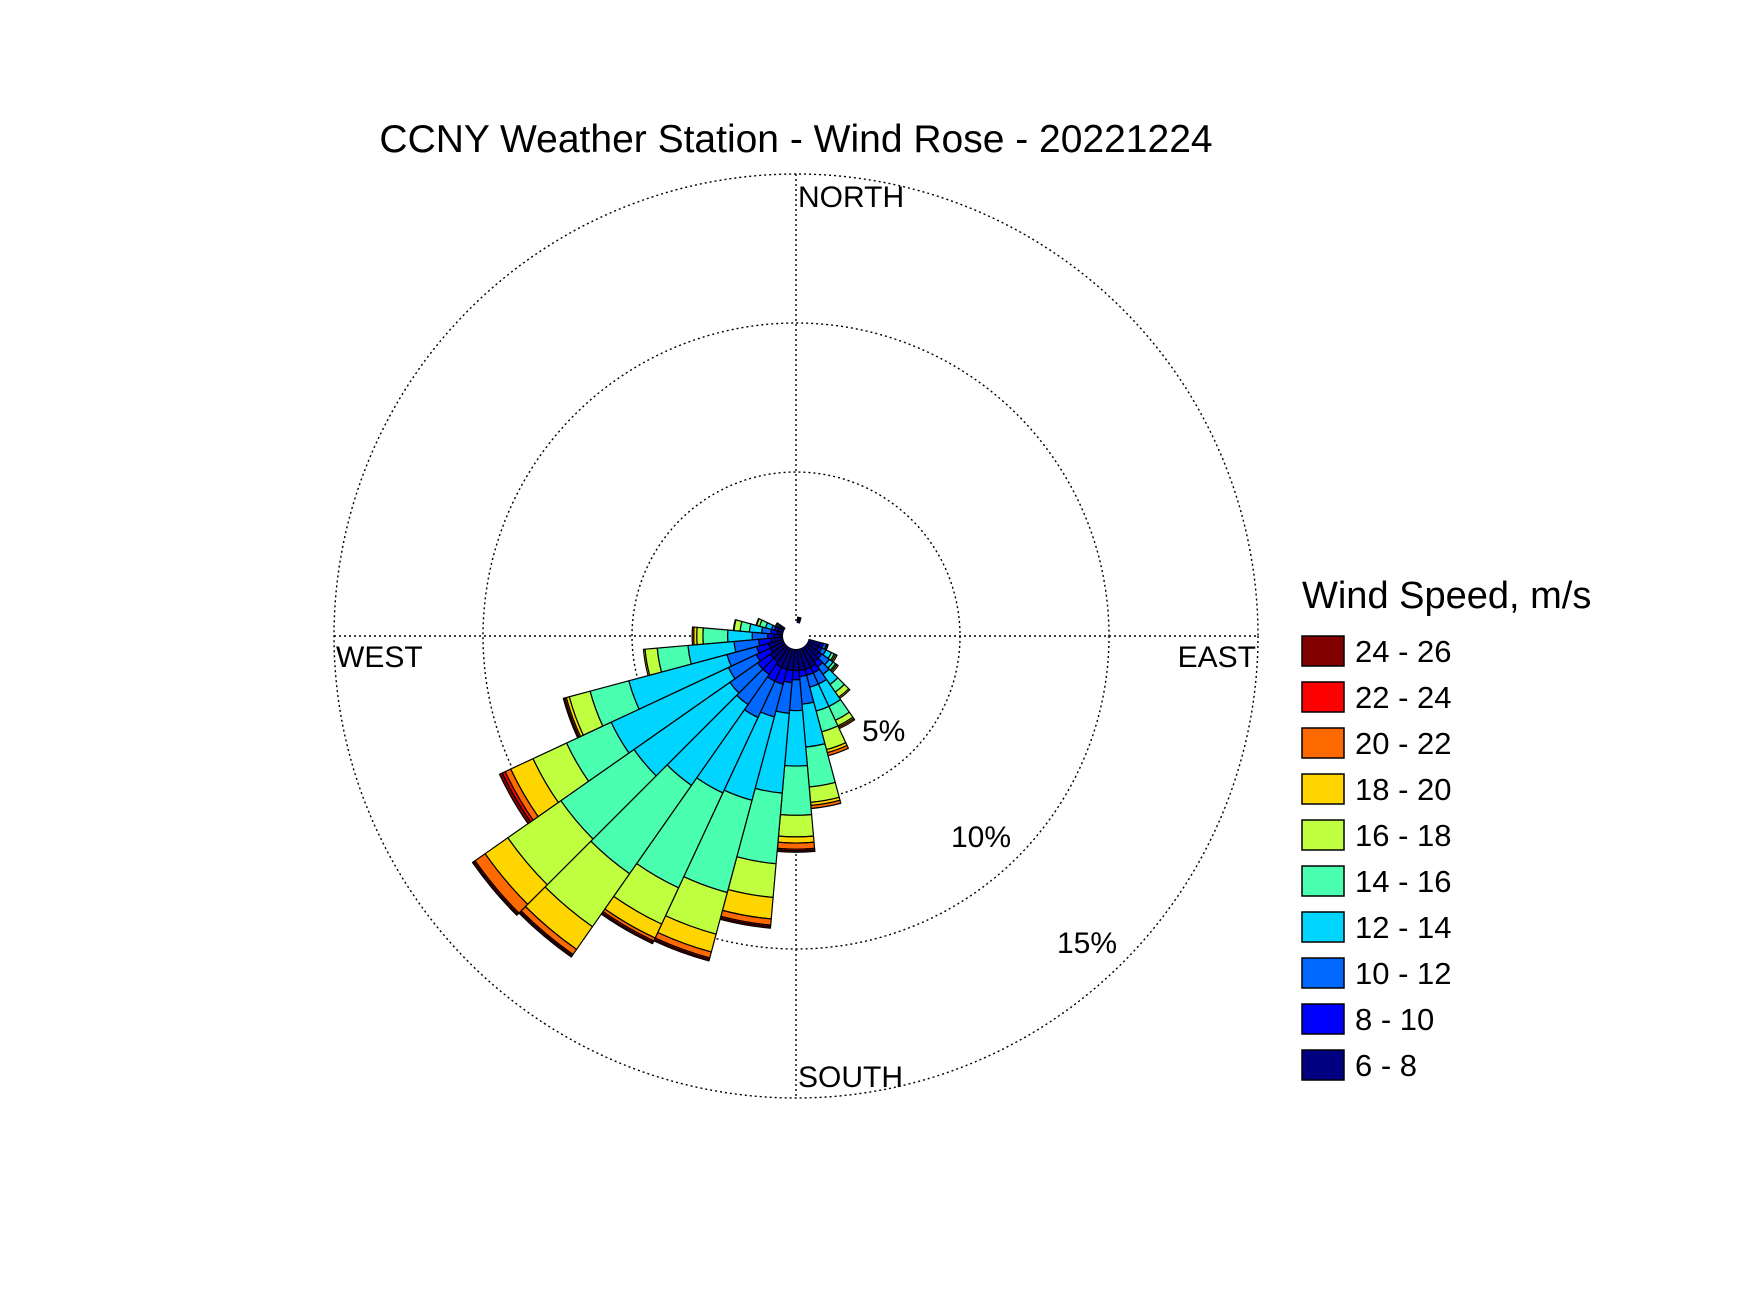 This screenshot has height=1313, width=1750. What do you see at coordinates (1394, 1019) in the screenshot?
I see `legend-label-8: 8 - 10` at bounding box center [1394, 1019].